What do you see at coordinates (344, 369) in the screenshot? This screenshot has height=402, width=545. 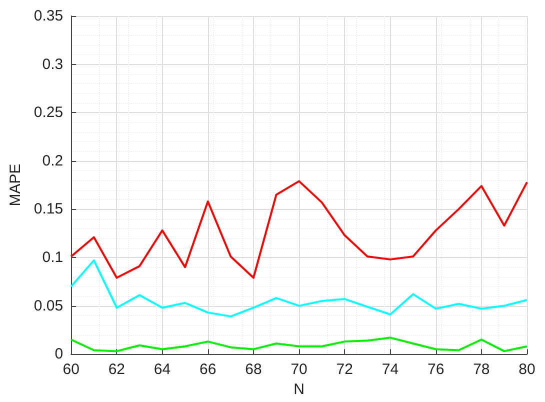 I see `x-tick-label: 72` at bounding box center [344, 369].